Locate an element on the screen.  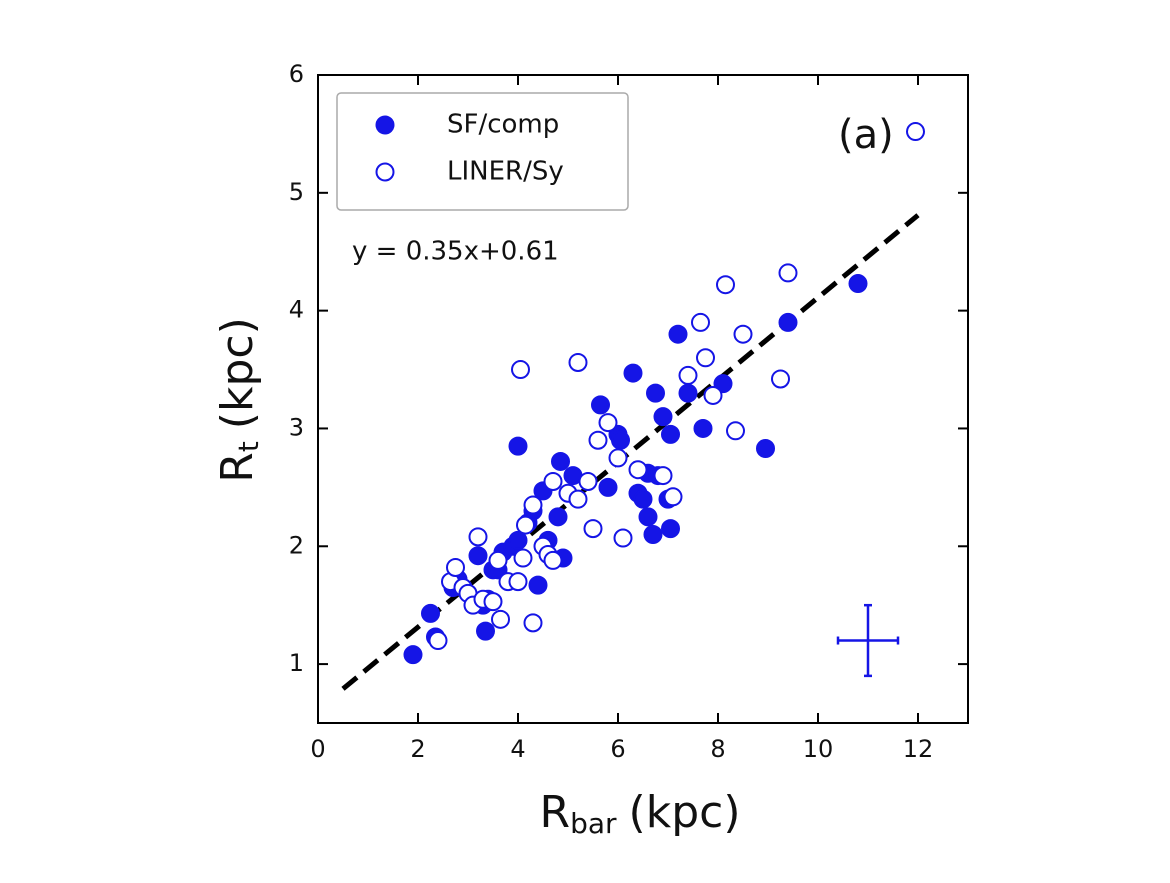
y-label-main: R is located at coordinates (237, 467).